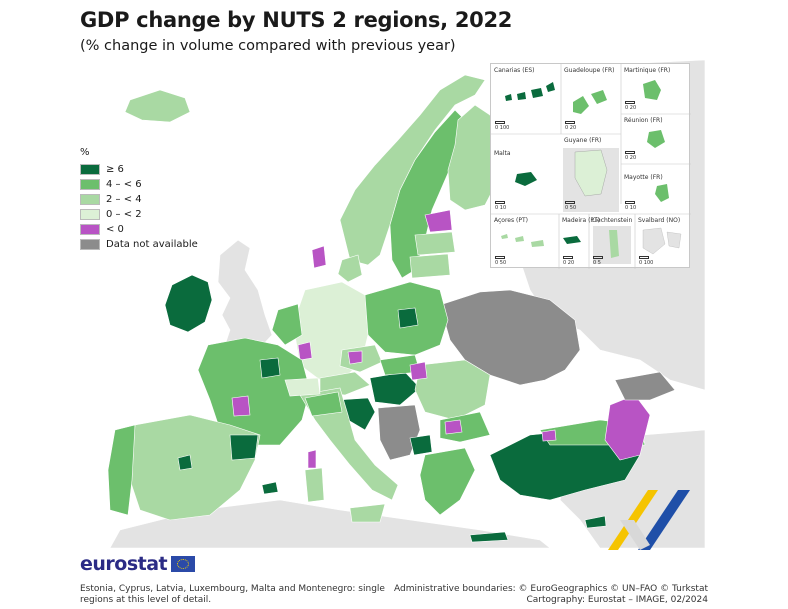  What do you see at coordinates (124, 564) in the screenshot?
I see `logo-text: eurostat` at bounding box center [124, 564].